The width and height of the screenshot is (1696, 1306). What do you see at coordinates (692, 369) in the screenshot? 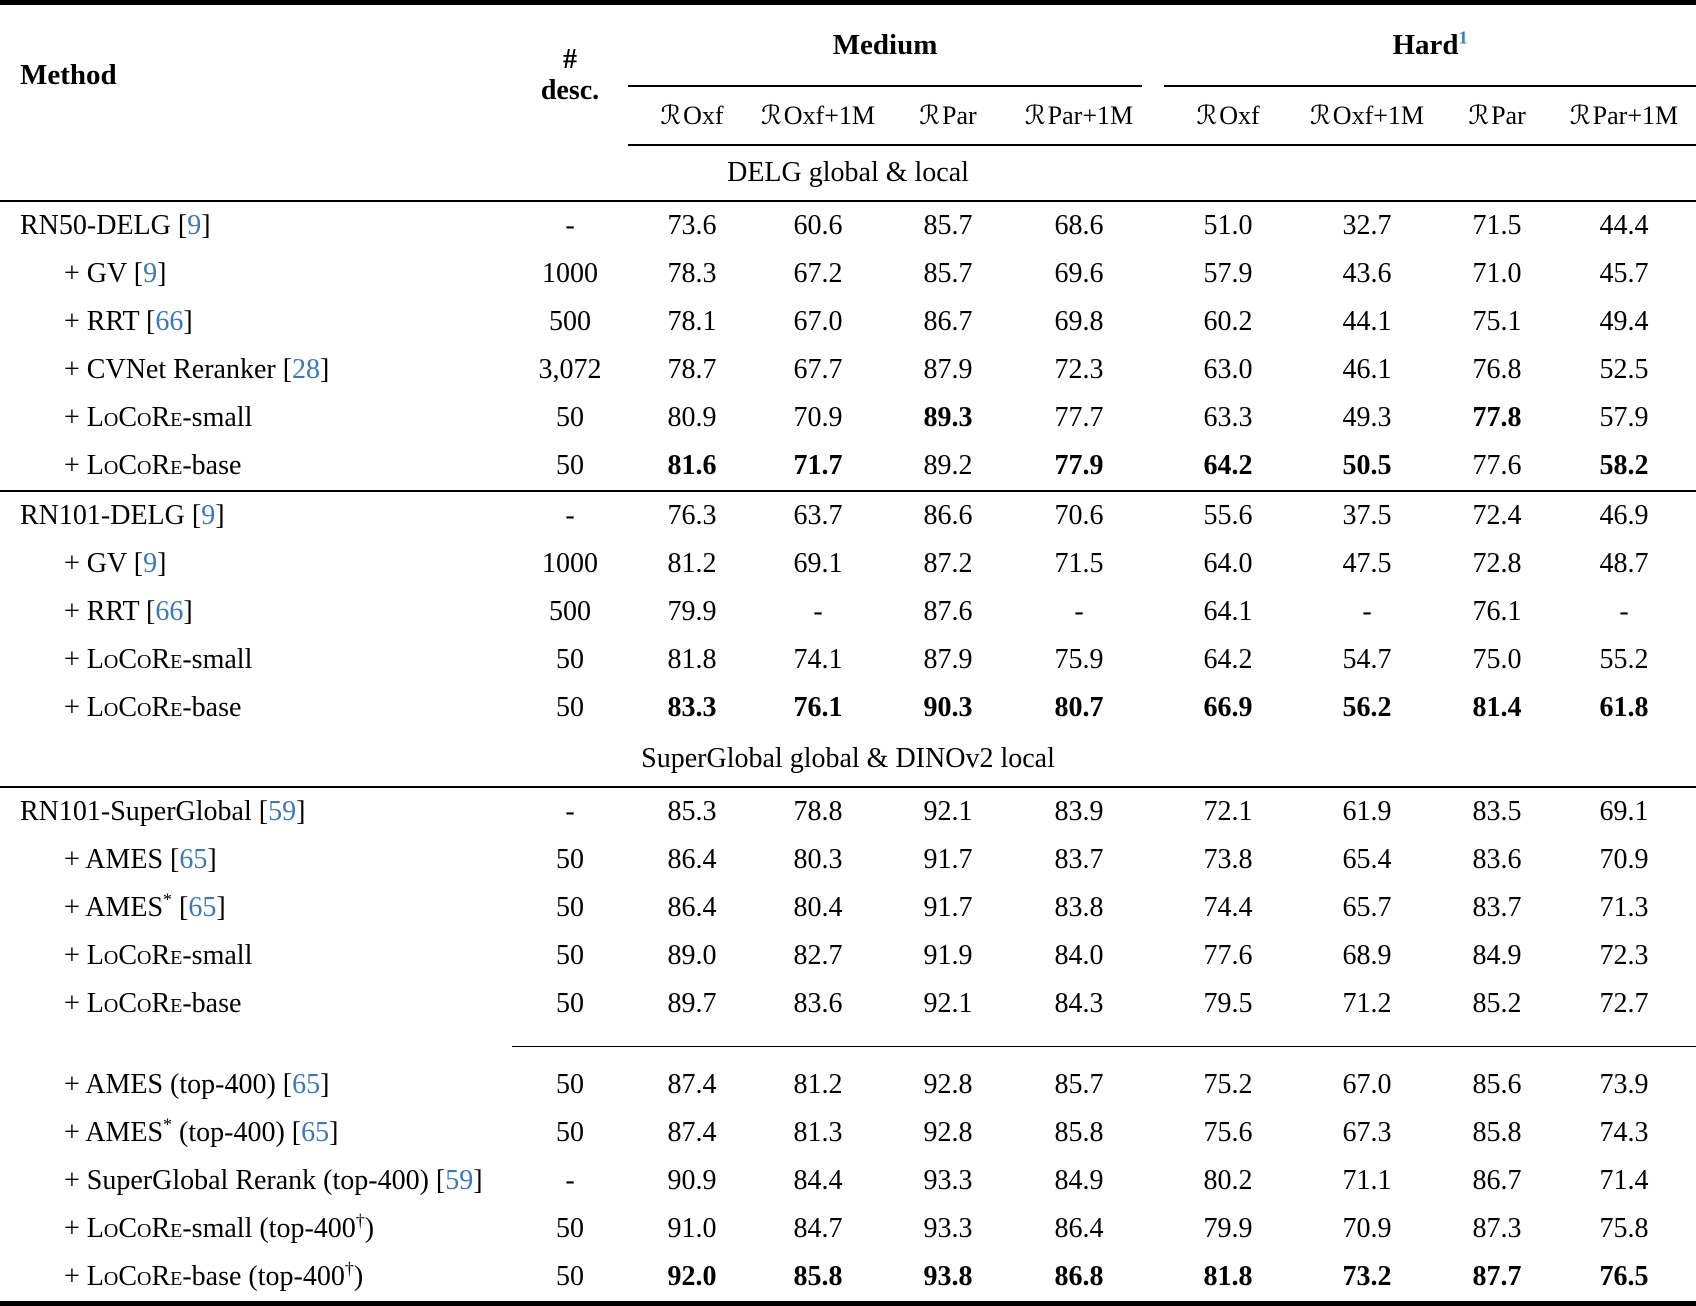
I see `metric-value-medium-roxf: 78.7` at bounding box center [692, 369].